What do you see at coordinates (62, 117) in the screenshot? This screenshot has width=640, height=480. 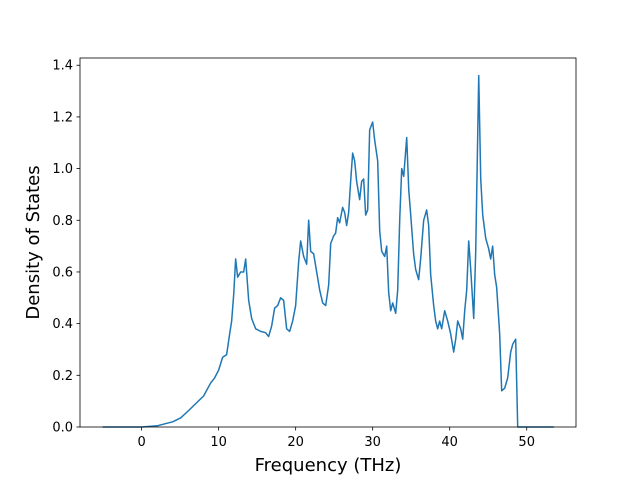 I see `y-tick-label: 1.2` at bounding box center [62, 117].